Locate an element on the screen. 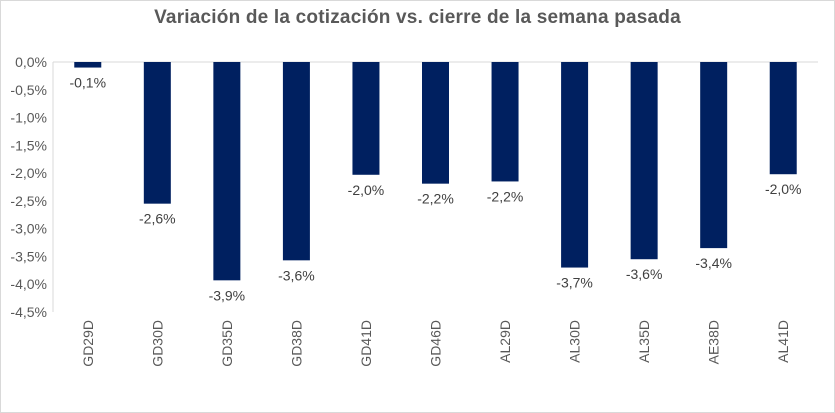 This screenshot has height=413, width=835. y-tick-label: -4,5% is located at coordinates (28, 312).